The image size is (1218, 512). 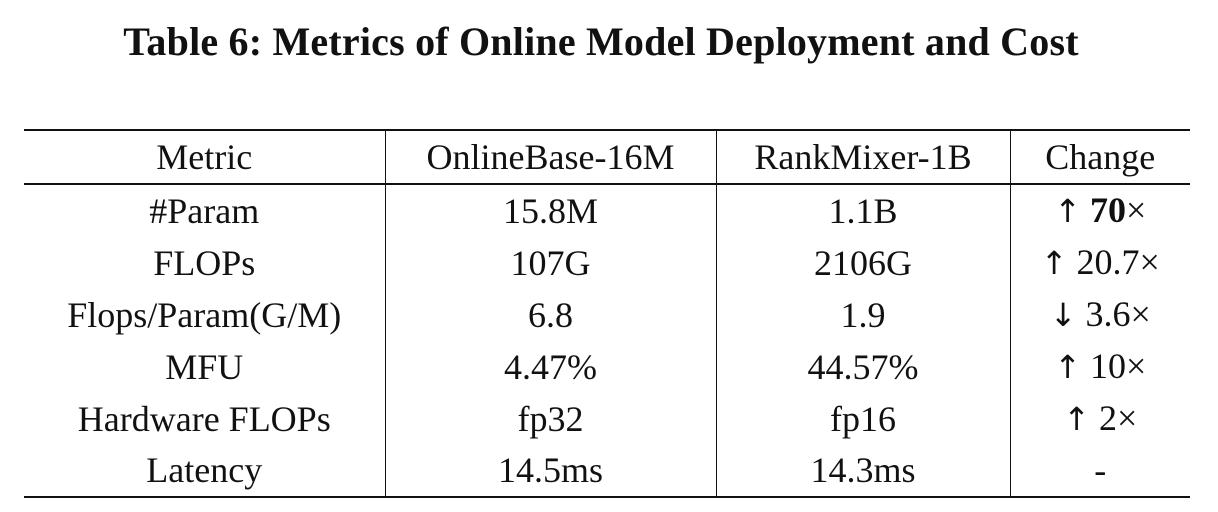 I want to click on onlinebase-value-cell: 15.8M, so click(x=550, y=210).